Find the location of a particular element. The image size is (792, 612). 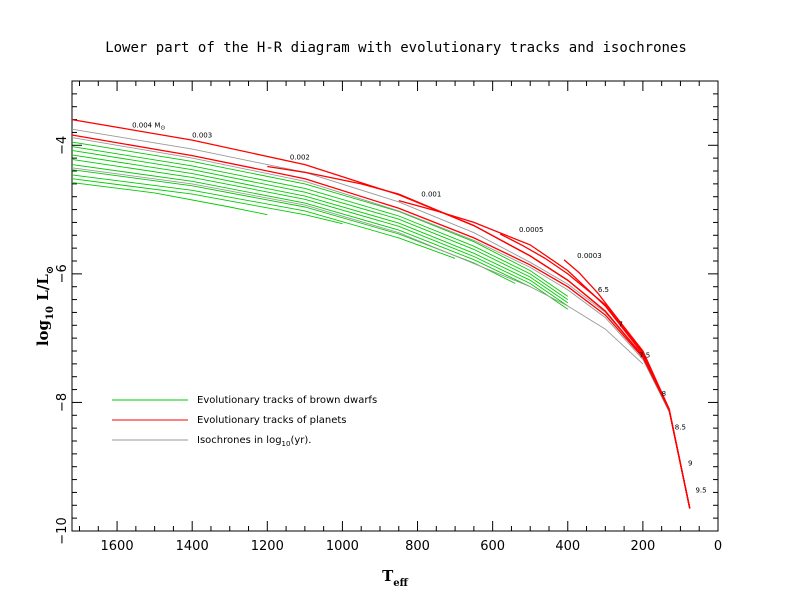

y-tick-label: −10 is located at coordinates (62, 530).